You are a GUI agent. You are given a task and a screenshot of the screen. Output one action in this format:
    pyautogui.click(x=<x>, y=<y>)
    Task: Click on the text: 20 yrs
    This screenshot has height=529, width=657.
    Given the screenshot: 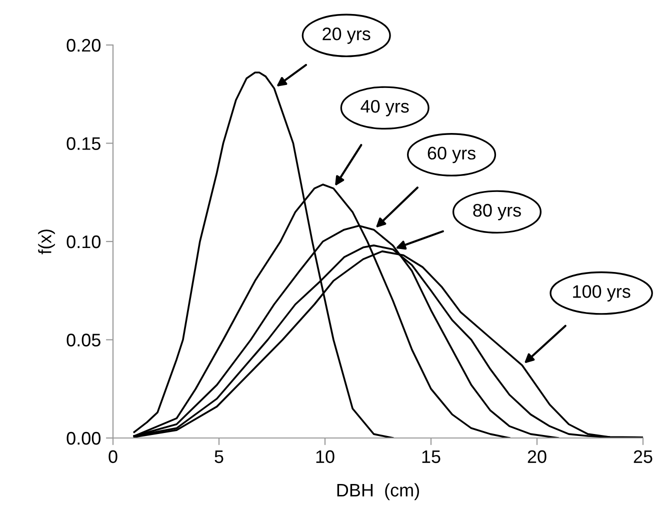 What is the action you would take?
    pyautogui.click(x=346, y=36)
    